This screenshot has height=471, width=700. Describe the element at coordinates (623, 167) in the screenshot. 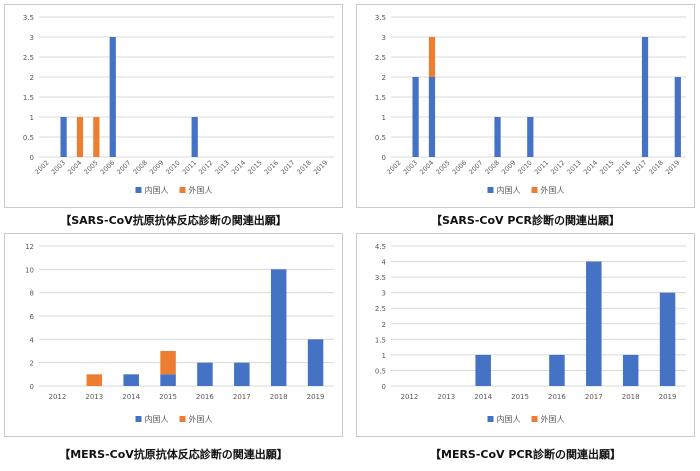

I see `x-tick-label: 2016` at that location.